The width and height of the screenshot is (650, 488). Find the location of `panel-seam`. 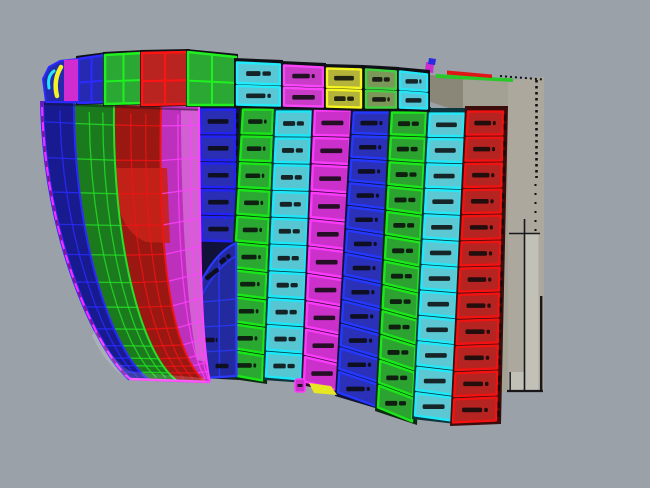

panel-seam is located at coordinates (219, 317).